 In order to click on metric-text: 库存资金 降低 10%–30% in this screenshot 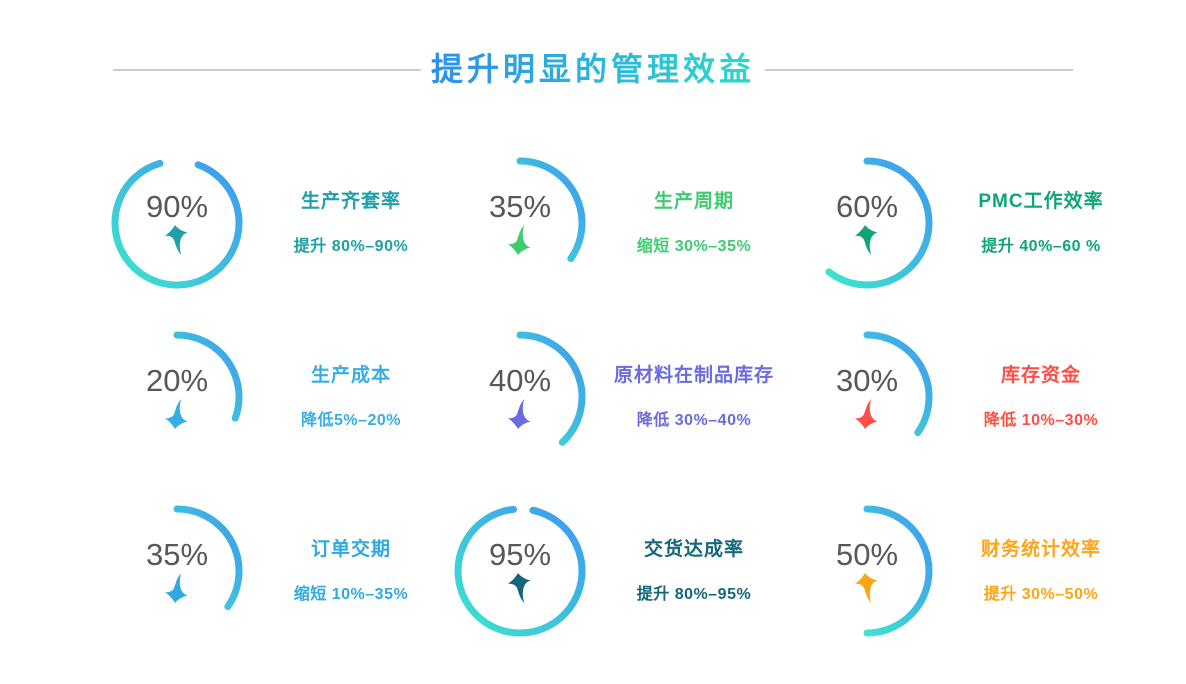, I will do `click(1041, 396)`.